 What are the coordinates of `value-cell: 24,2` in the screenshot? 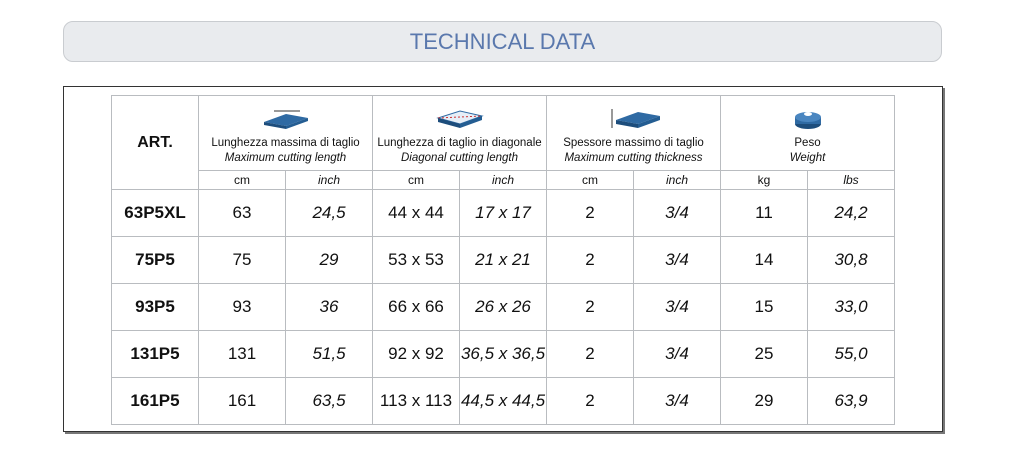 It's located at (851, 213).